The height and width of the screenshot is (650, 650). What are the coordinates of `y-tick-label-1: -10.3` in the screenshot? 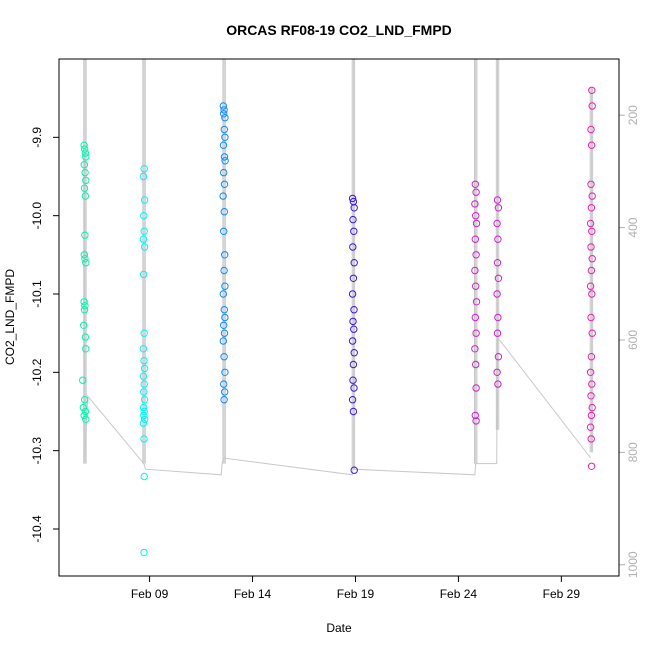 It's located at (37, 451).